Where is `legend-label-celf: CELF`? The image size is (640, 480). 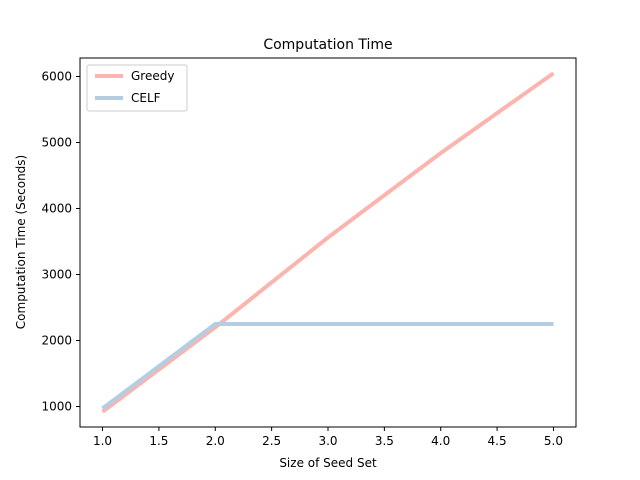
legend-label-celf: CELF is located at coordinates (146, 98).